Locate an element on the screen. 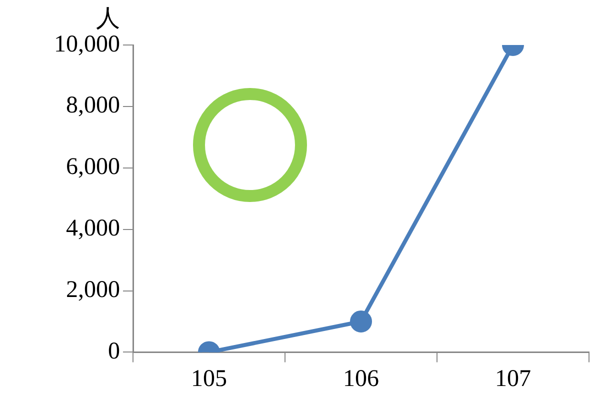 This screenshot has width=602, height=401. x-tick-label: 106 is located at coordinates (361, 379).